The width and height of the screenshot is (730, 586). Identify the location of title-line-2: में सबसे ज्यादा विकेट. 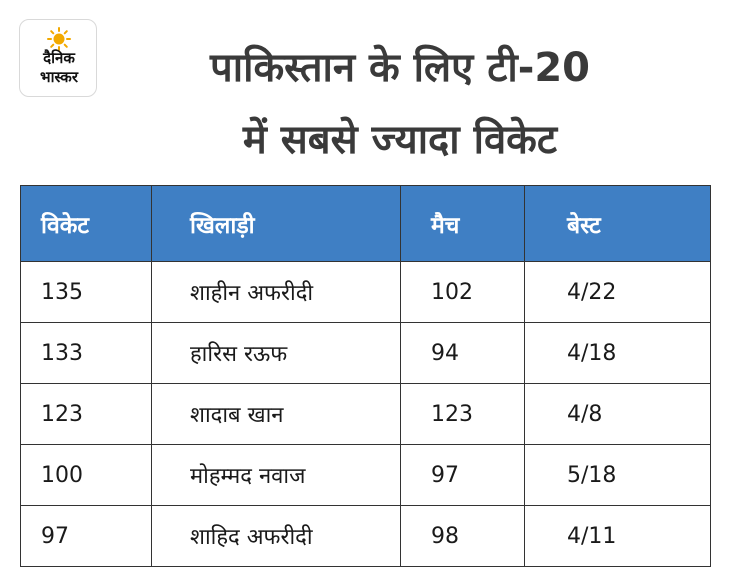
(400, 140).